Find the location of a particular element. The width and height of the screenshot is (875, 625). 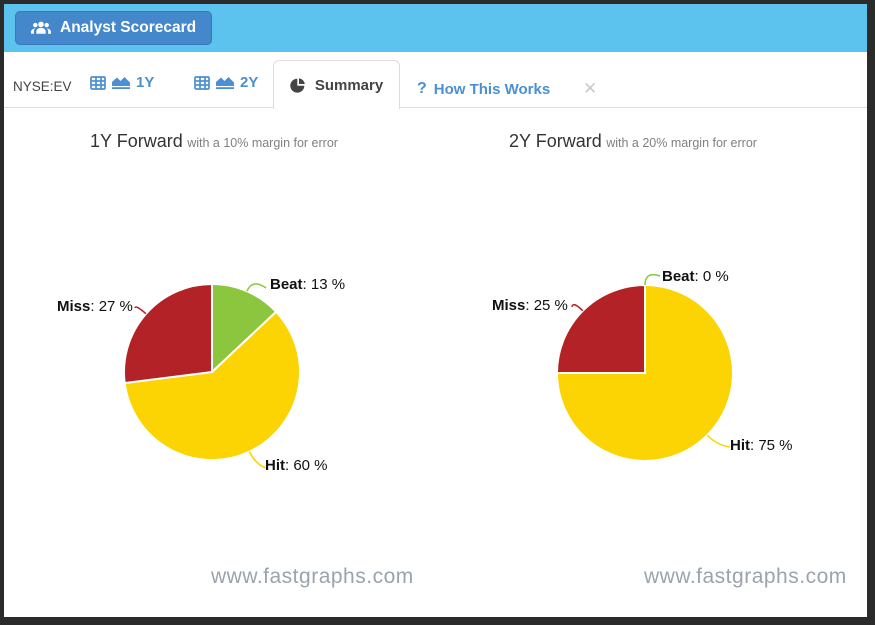

tab-1y: 1Y is located at coordinates (122, 82).